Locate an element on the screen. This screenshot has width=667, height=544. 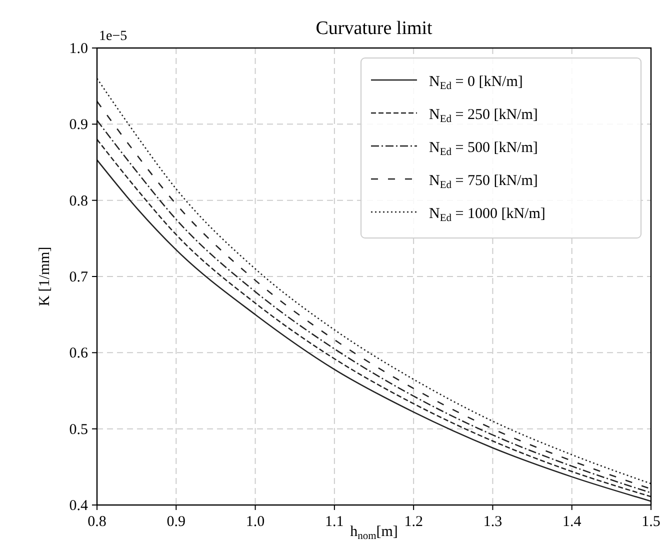
y-tick-label: 0.9 is located at coordinates (78, 125).